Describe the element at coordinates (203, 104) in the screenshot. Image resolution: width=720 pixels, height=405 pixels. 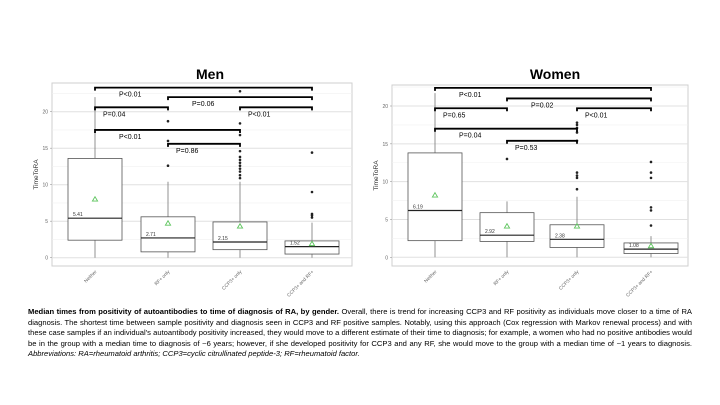
I see `p-value-label: P=0.06` at that location.